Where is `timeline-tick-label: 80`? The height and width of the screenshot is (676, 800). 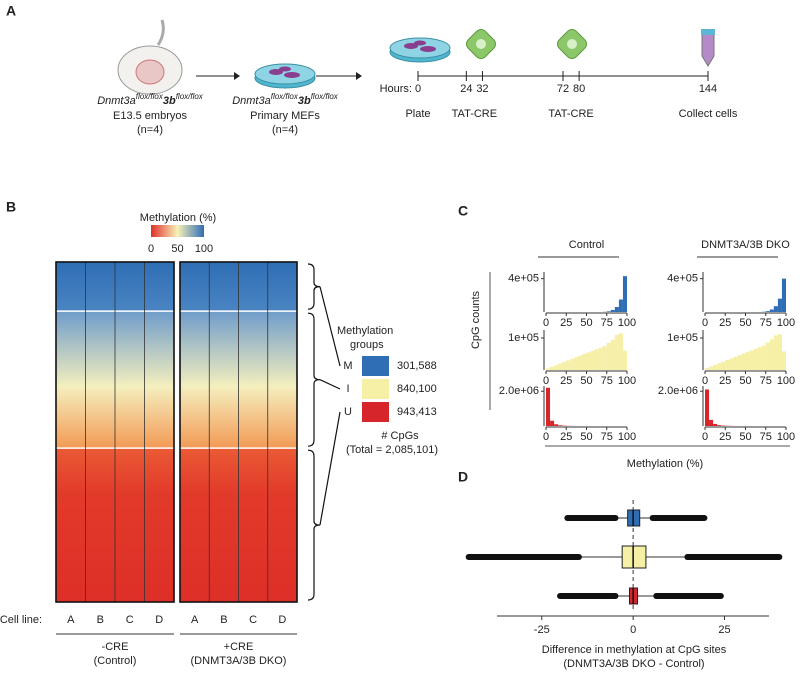
timeline-tick-label: 80 is located at coordinates (579, 89).